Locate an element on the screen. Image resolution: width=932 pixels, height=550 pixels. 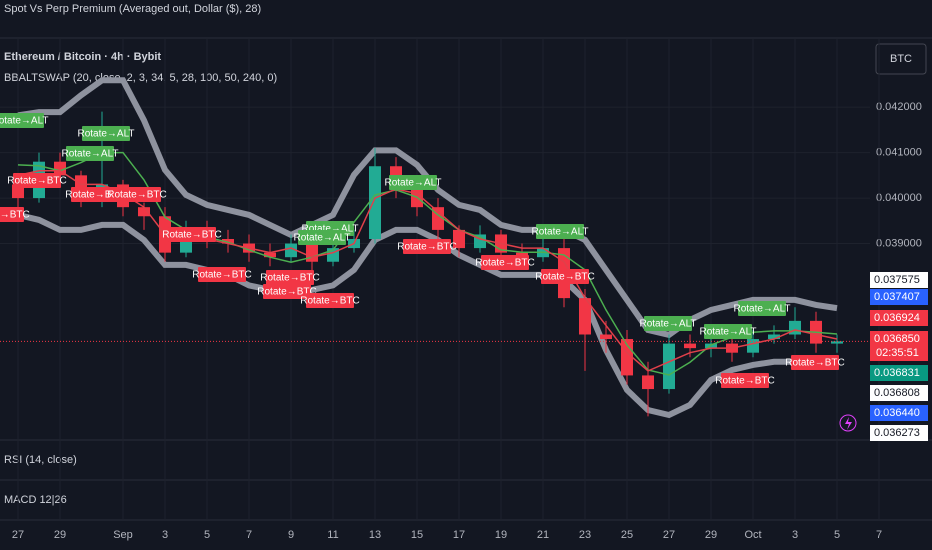
x-tick-label: 11 is located at coordinates (332, 535).